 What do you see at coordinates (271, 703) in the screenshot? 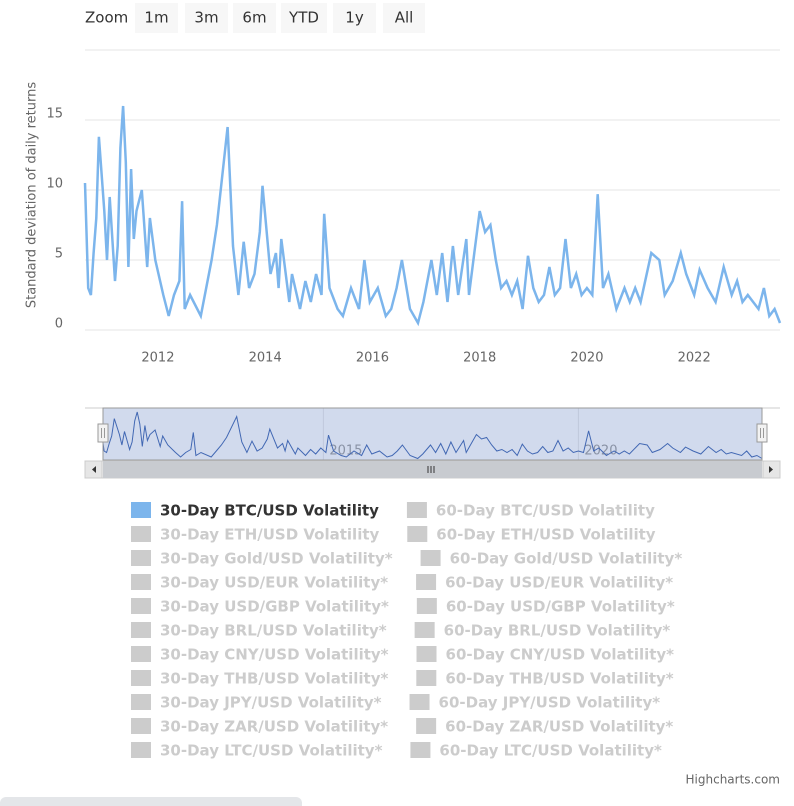
I see `legend-label: 30-Day JPY/USD Volatility*` at bounding box center [271, 703].